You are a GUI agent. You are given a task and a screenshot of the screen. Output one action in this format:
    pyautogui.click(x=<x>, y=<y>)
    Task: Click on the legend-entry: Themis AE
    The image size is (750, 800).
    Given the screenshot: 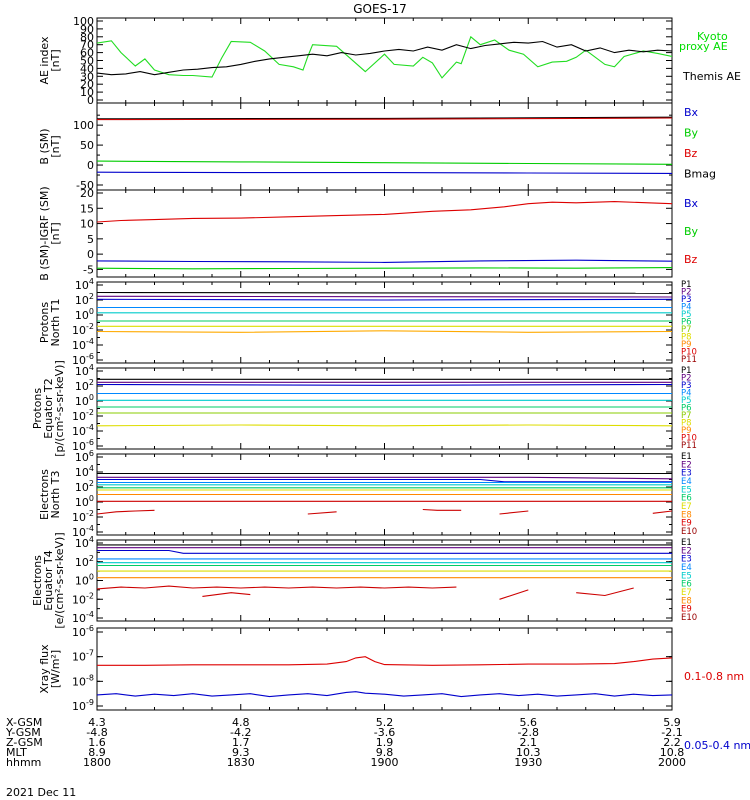 What is the action you would take?
    pyautogui.click(x=711, y=76)
    